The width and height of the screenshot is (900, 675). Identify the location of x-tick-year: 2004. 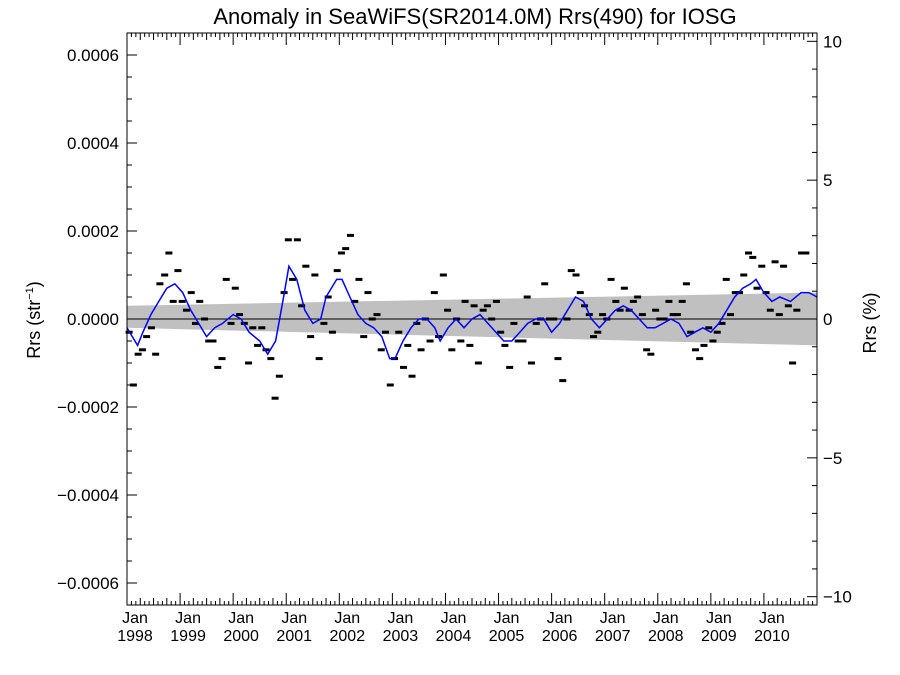
(454, 636).